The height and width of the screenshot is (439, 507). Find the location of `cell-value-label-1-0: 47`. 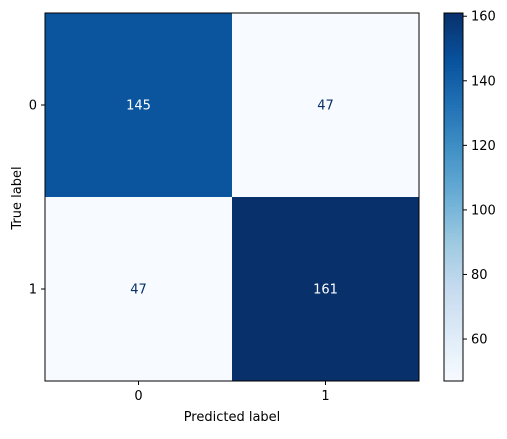

cell-value-label-1-0: 47 is located at coordinates (138, 290).